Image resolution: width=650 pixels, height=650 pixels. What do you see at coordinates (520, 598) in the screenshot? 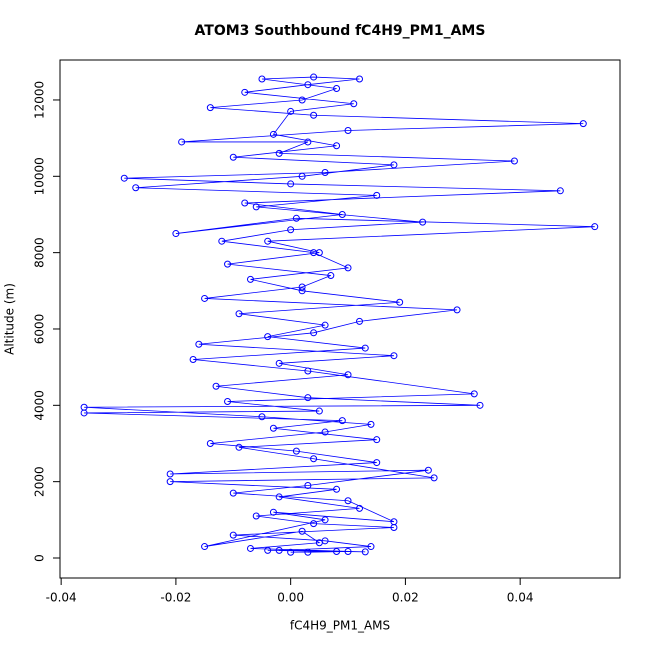
I see `x-tick-label: 0.04` at bounding box center [520, 598].